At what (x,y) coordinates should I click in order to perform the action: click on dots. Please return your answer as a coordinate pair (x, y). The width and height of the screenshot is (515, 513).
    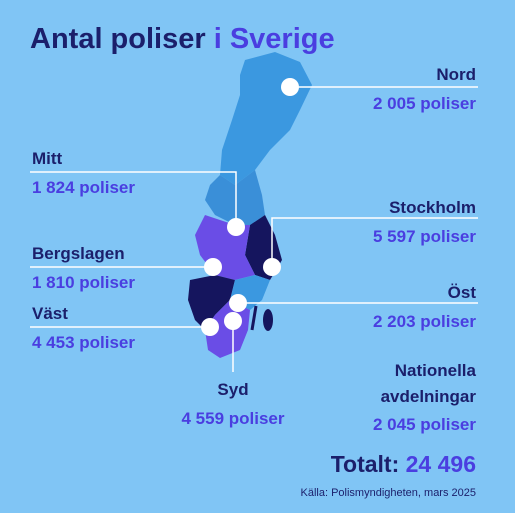
    Looking at the image, I should click on (250, 207).